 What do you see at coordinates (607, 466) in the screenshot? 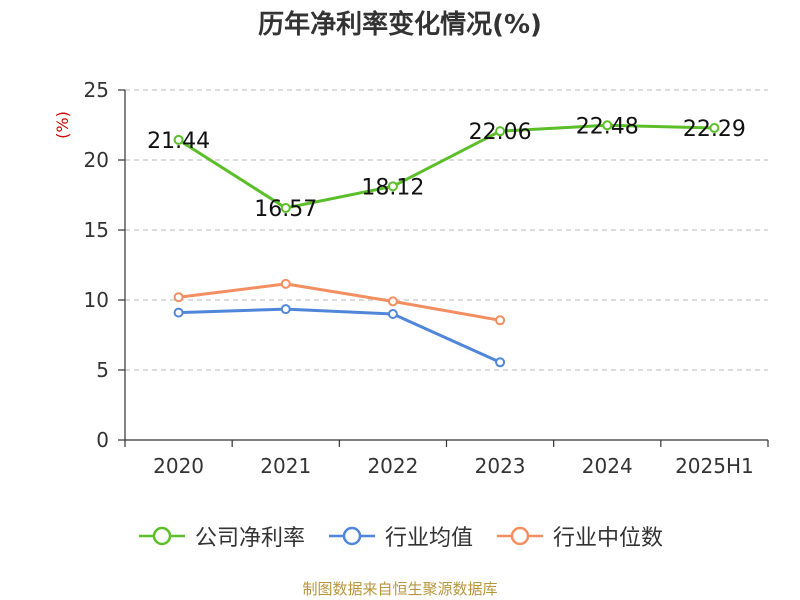
I see `x-tick-label: 2024` at bounding box center [607, 466].